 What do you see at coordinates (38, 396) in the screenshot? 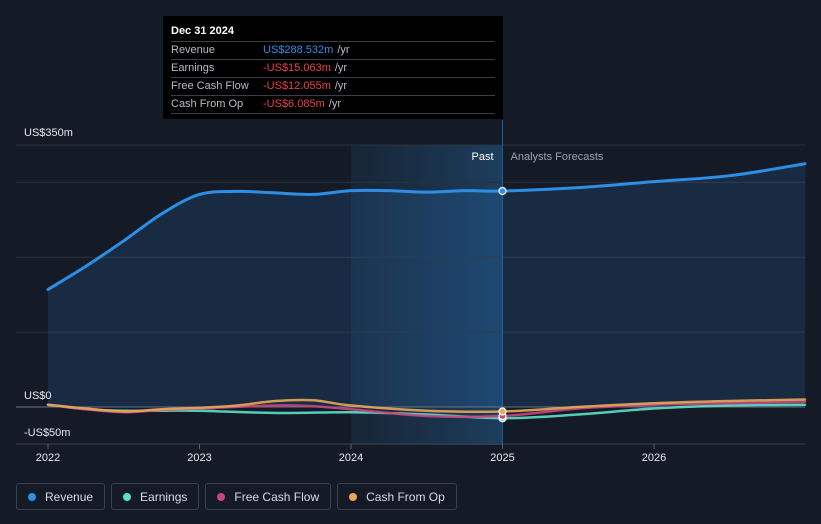
I see `y-tick-label: US$0` at bounding box center [38, 396].